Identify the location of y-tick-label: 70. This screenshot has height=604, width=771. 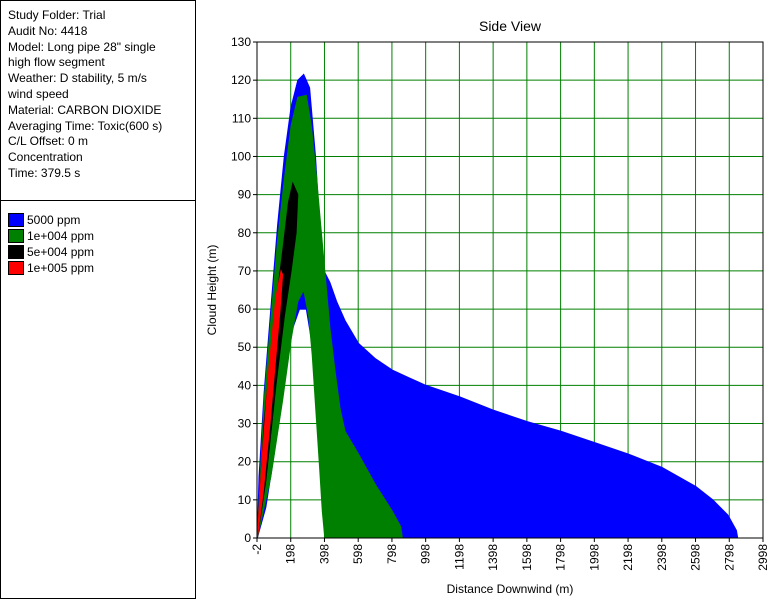
(245, 271).